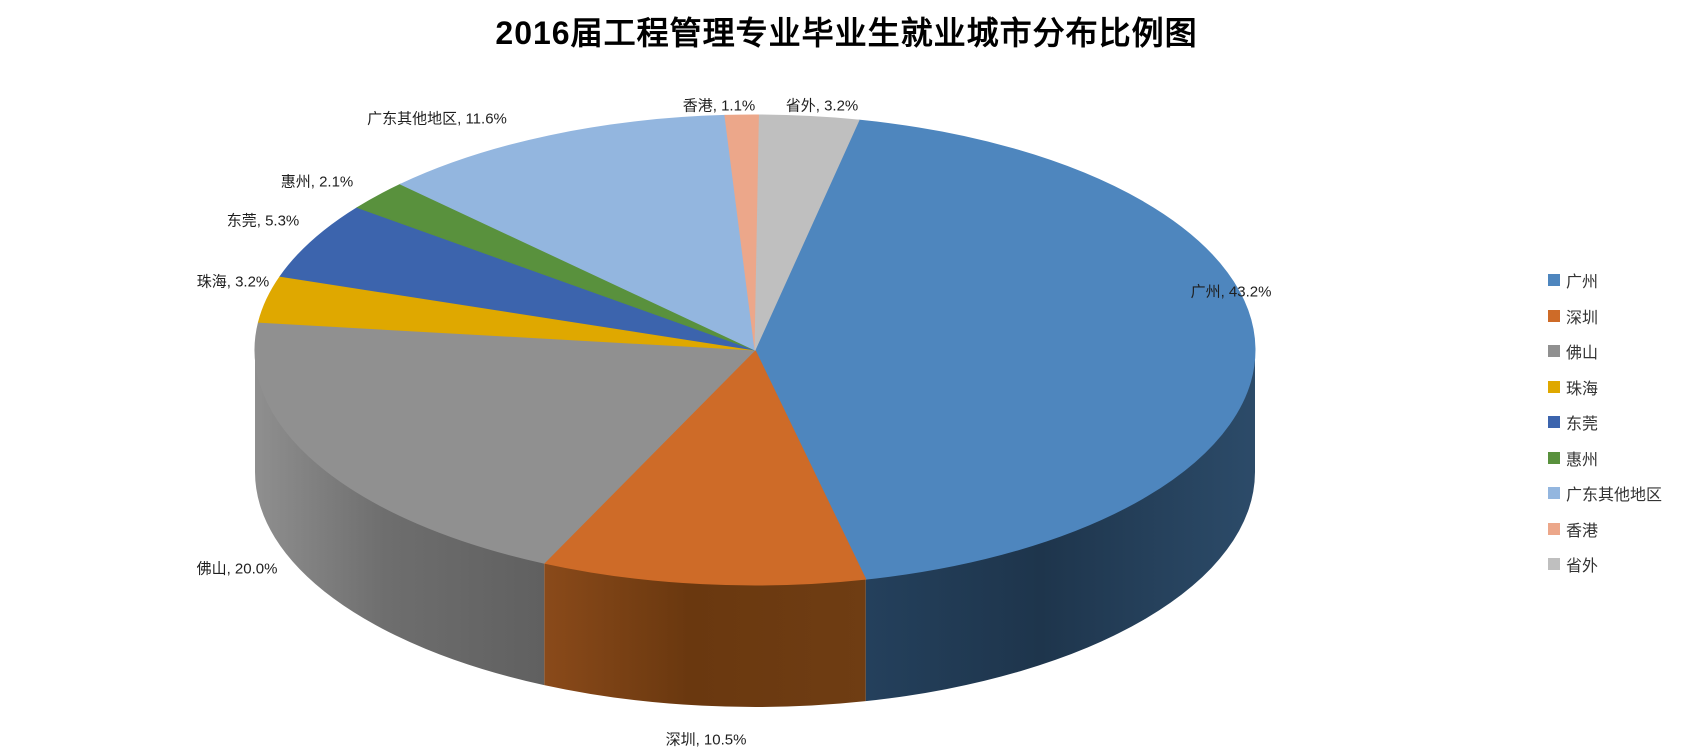 This screenshot has width=1693, height=756. What do you see at coordinates (237, 569) in the screenshot?
I see `data-label-foshan: 佛山, 20.0%` at bounding box center [237, 569].